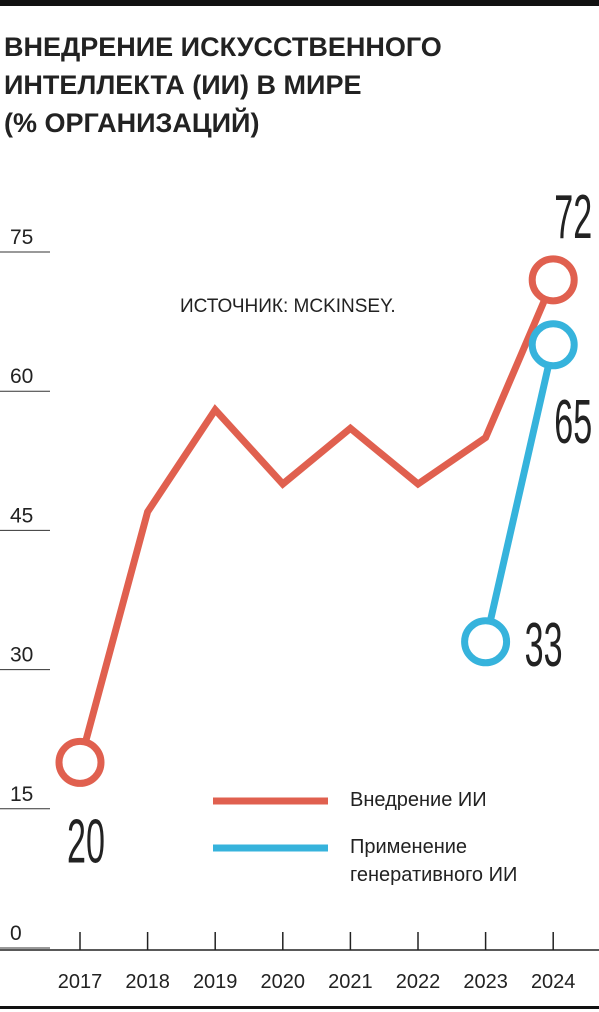 This screenshot has width=599, height=1012. What do you see at coordinates (215, 982) in the screenshot?
I see `x-tick-label: 2019` at bounding box center [215, 982].